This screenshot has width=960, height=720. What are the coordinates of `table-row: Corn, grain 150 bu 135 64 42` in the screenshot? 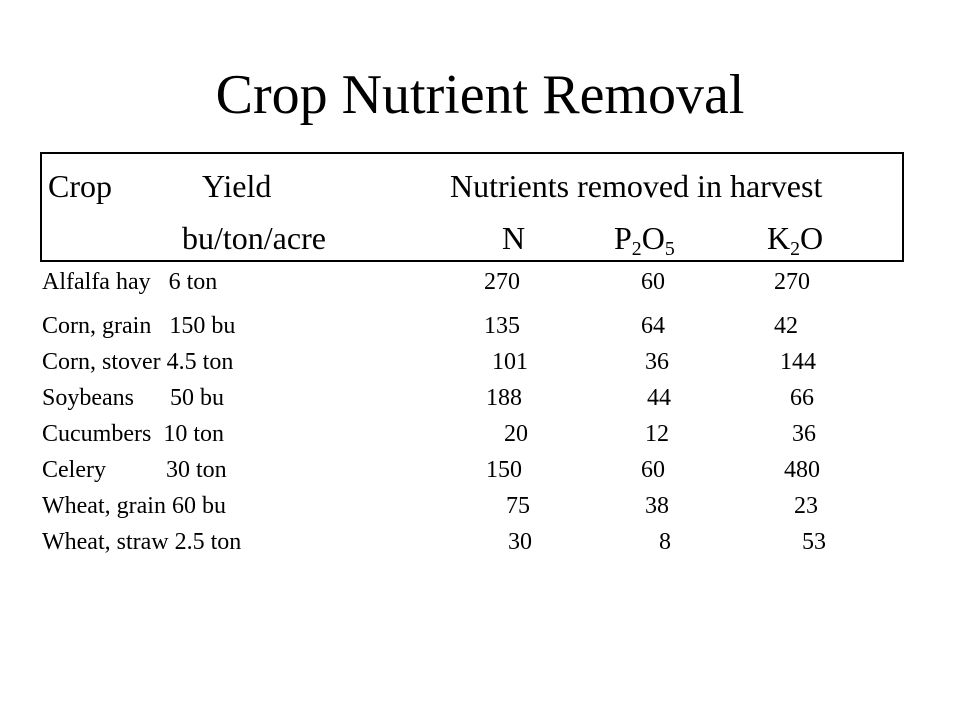 It's located at (480, 326).